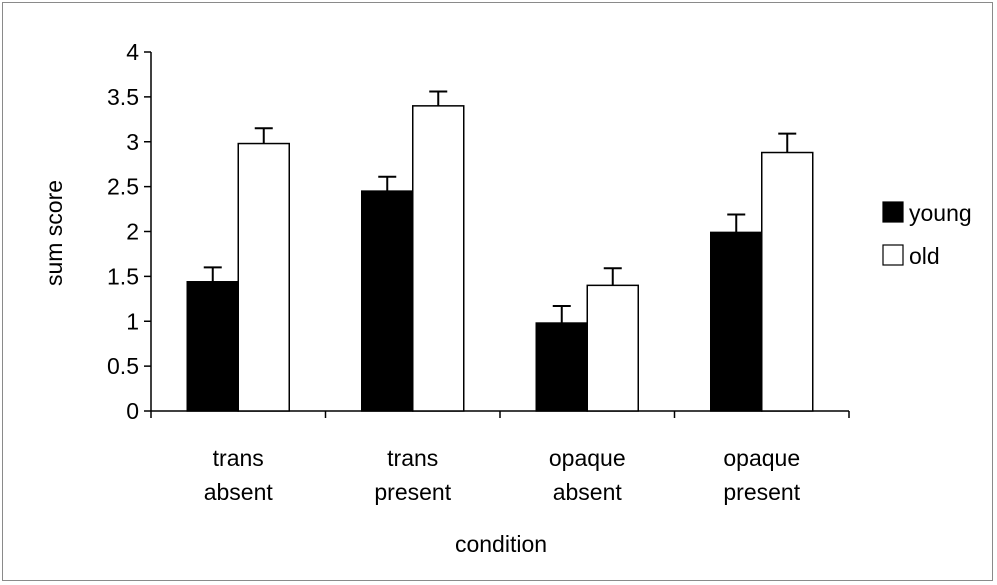 Image resolution: width=997 pixels, height=585 pixels. Describe the element at coordinates (54, 233) in the screenshot. I see `y-axis-title: sum score` at that location.